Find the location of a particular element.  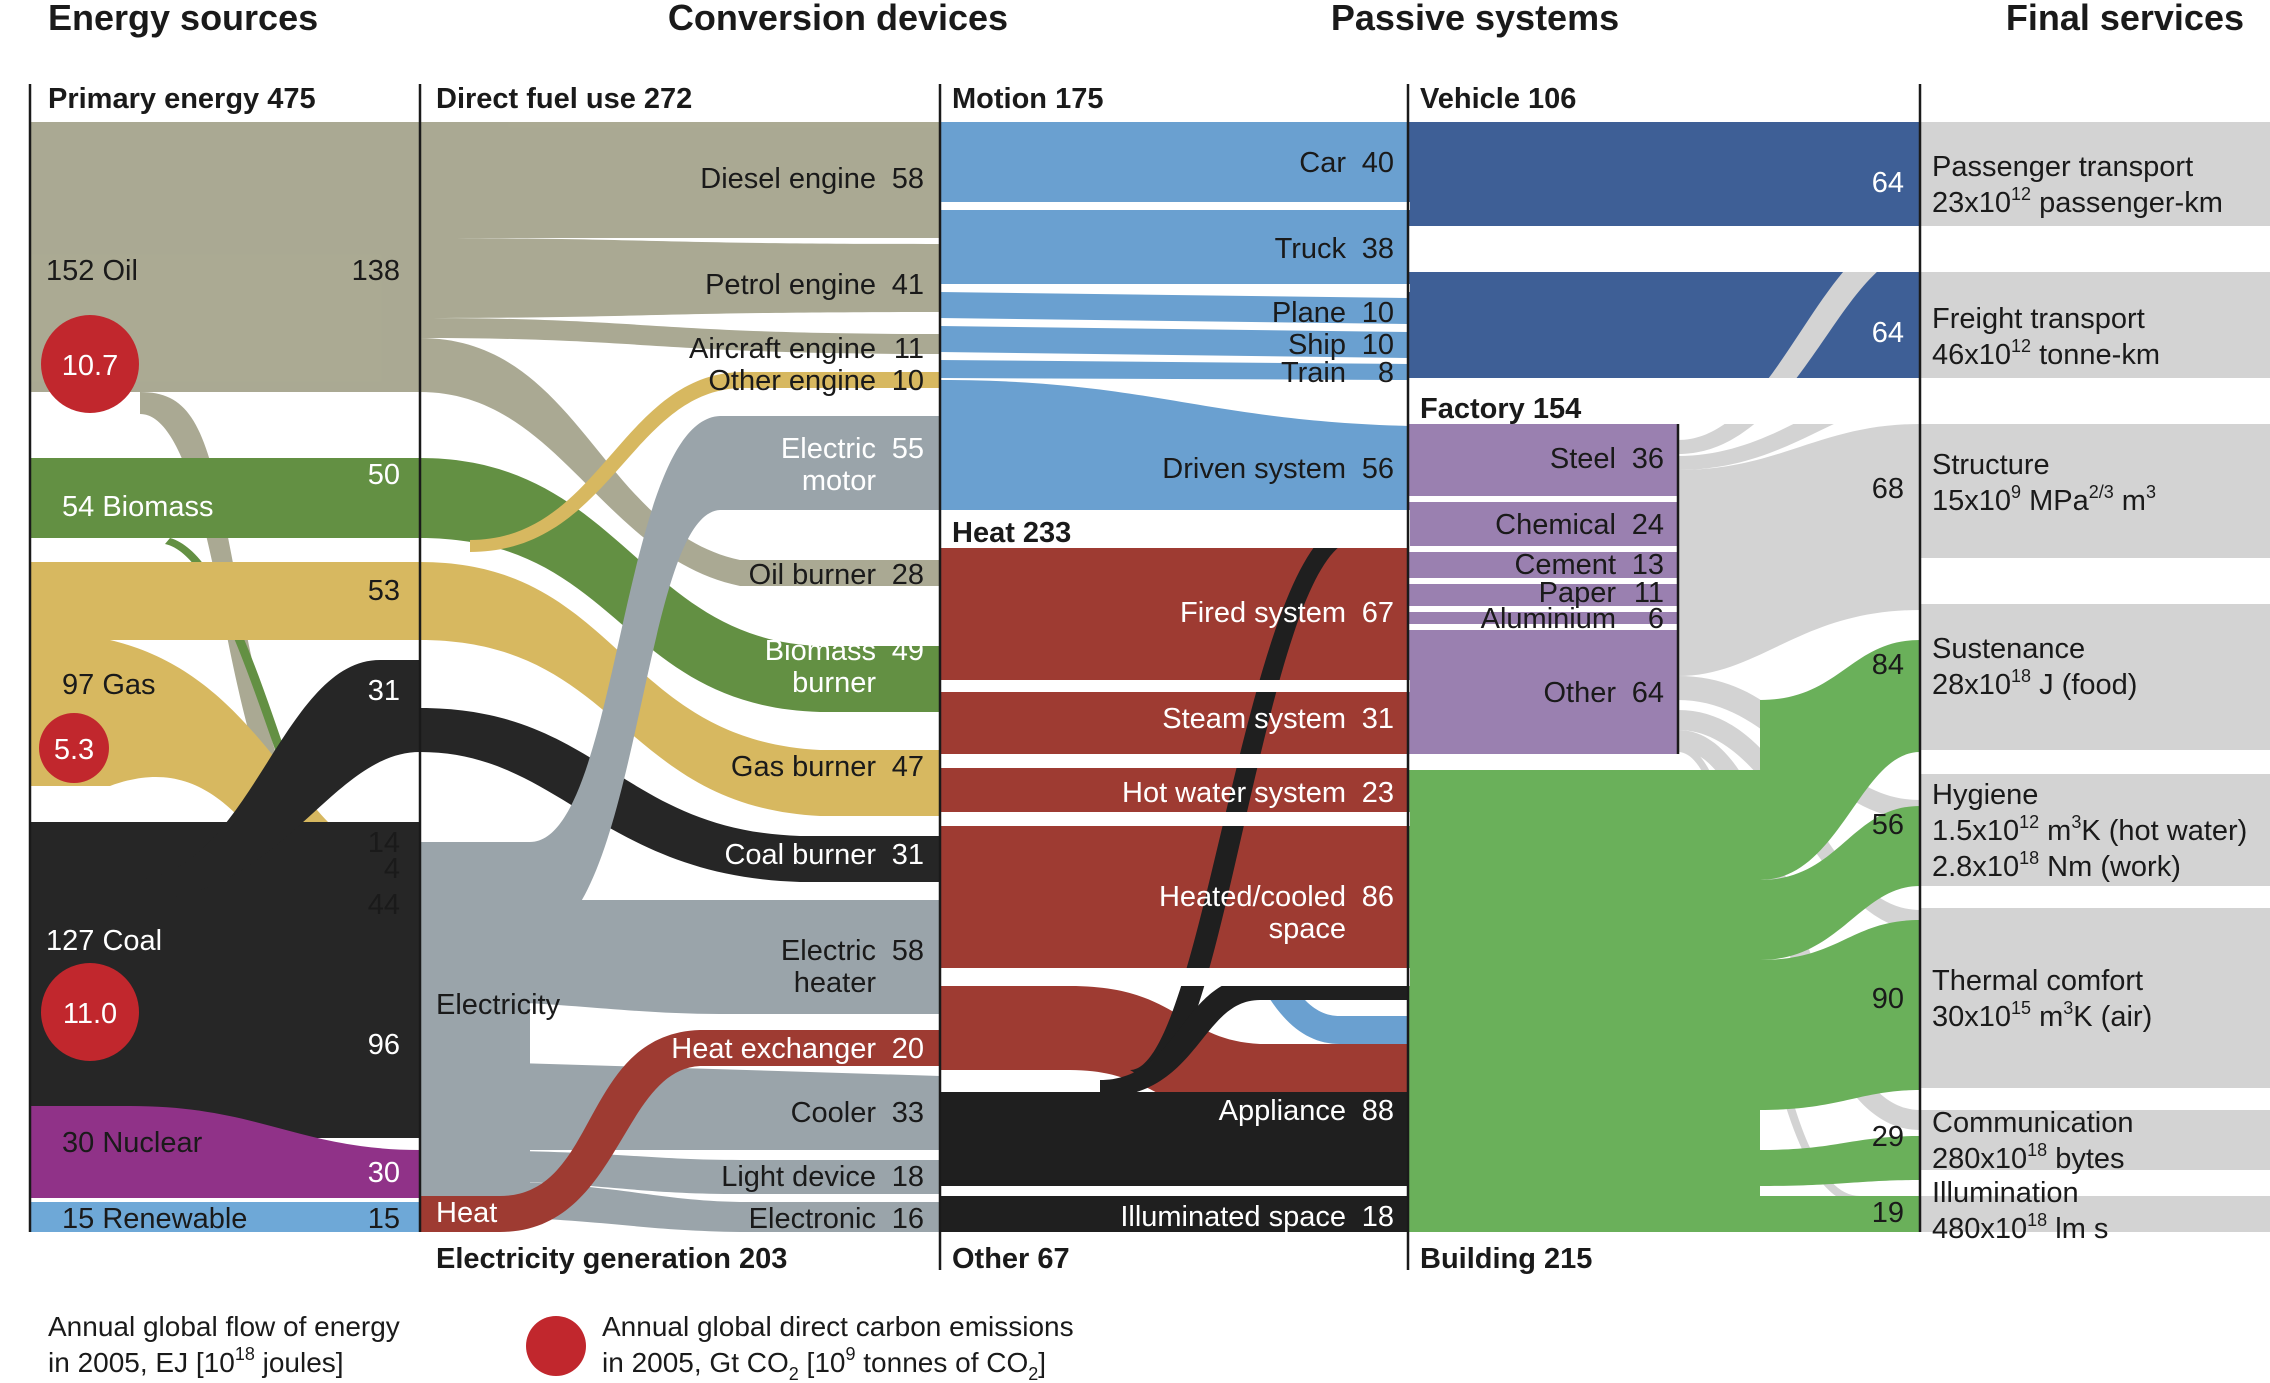

device-cooler-label: Cooler is located at coordinates (834, 1113).